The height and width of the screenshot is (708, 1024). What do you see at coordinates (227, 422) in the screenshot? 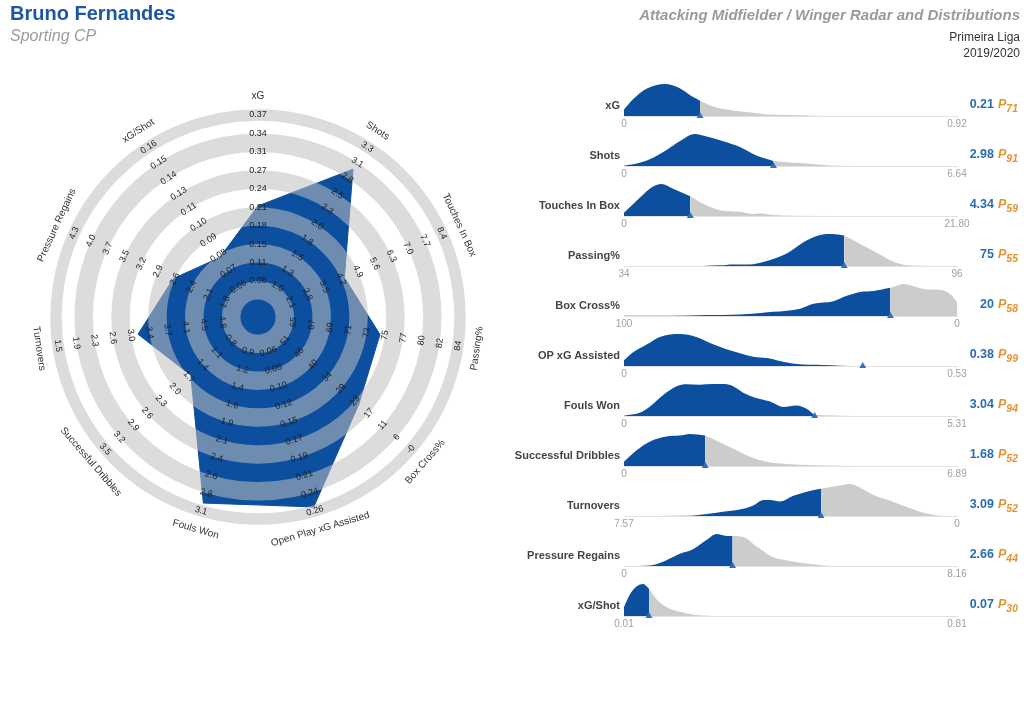
I see `text: 1.9` at bounding box center [227, 422].